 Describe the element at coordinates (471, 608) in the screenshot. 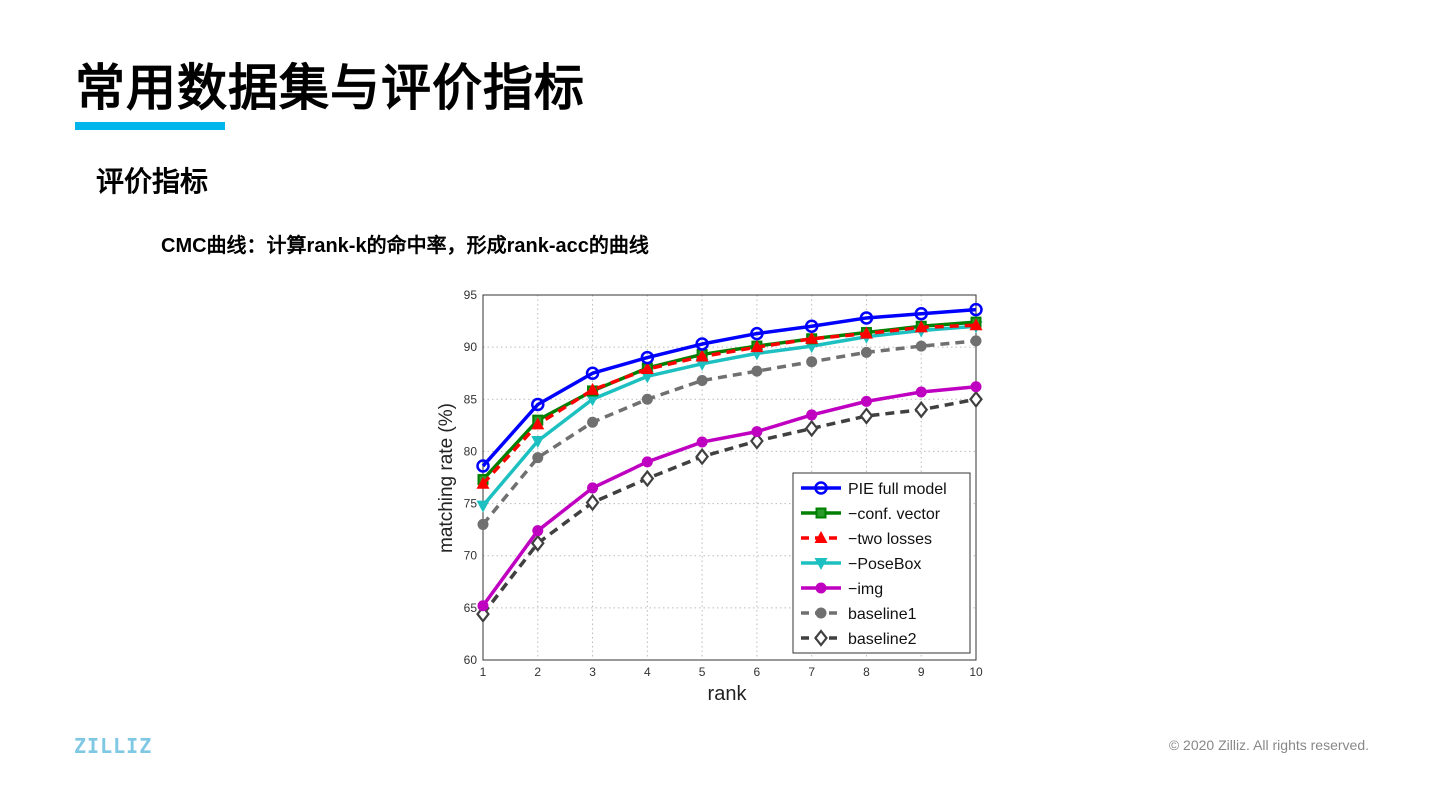

I see `y-tick-label: 65` at that location.